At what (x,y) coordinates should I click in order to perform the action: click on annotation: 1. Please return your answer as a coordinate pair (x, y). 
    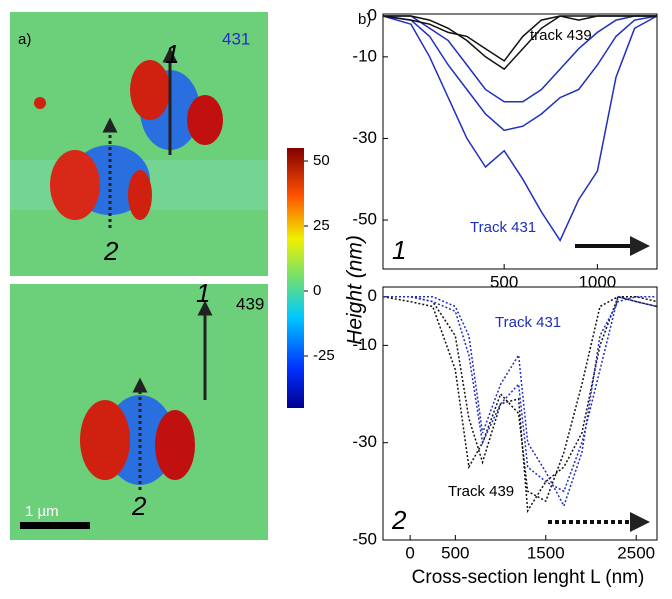
    Looking at the image, I should click on (399, 250).